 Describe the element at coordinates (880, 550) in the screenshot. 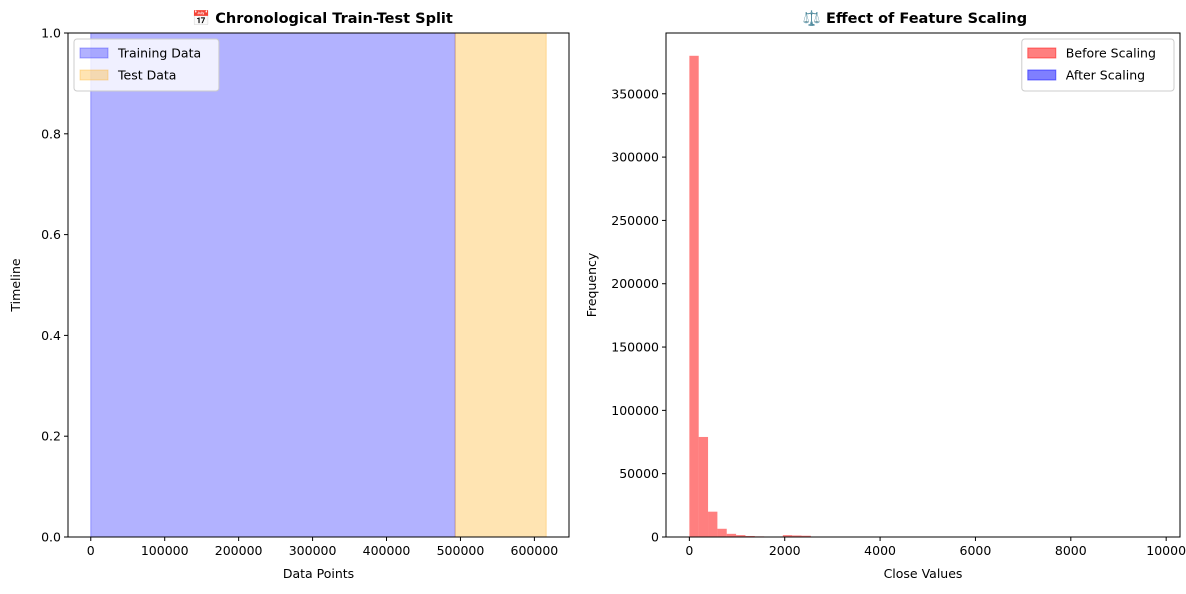

I see `x-tick-label: 4000` at that location.